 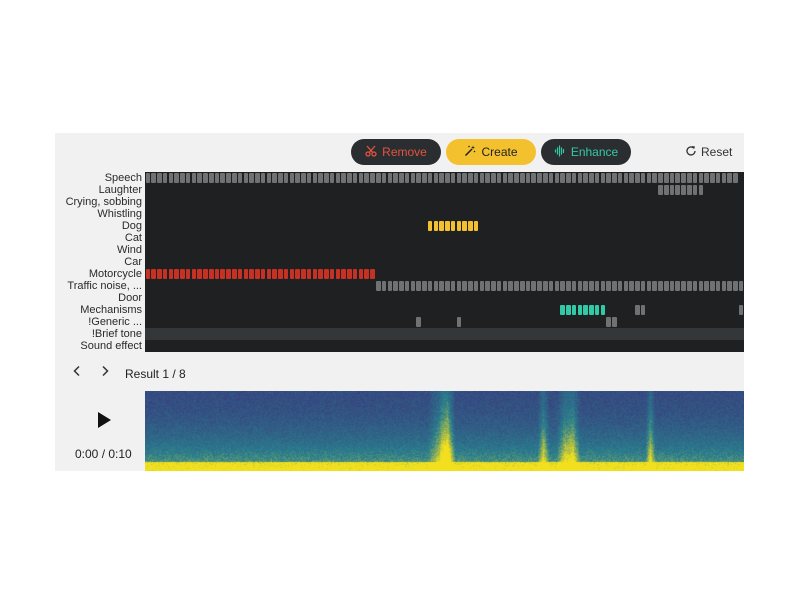 I want to click on spectrogram-image, so click(x=444, y=431).